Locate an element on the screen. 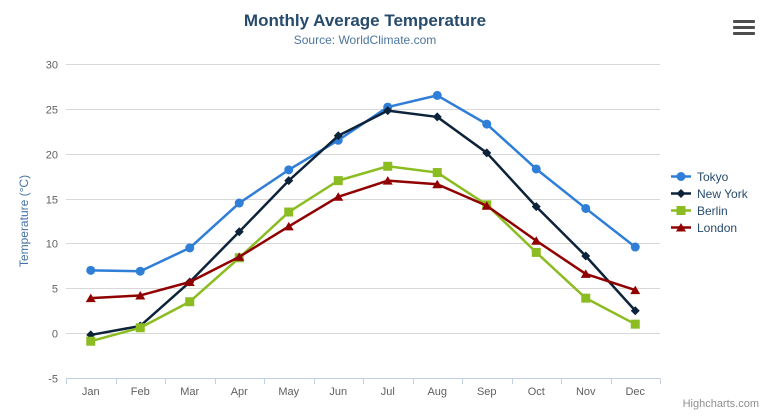 The image size is (769, 416). berlin-point-oct is located at coordinates (536, 252).